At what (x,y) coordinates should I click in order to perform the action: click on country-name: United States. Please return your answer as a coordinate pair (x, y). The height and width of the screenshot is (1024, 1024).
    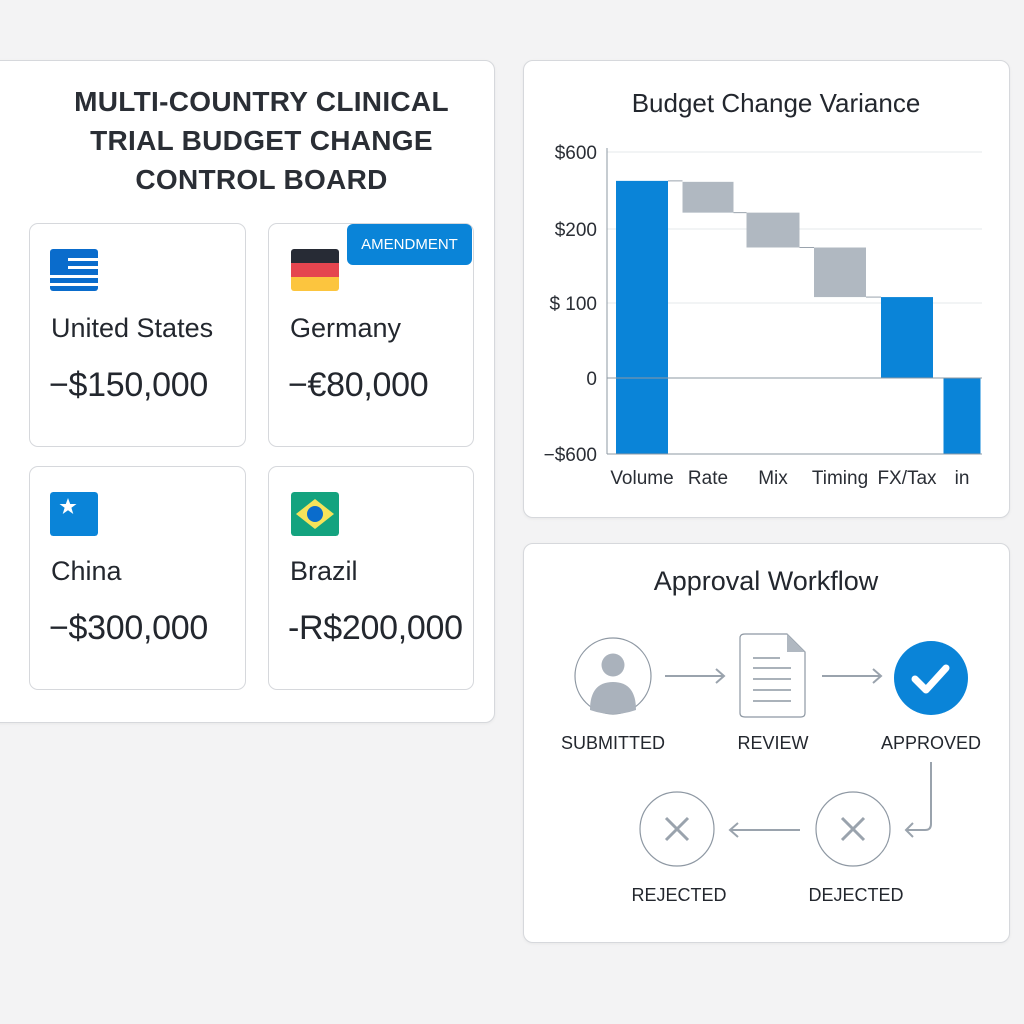
    Looking at the image, I should click on (132, 328).